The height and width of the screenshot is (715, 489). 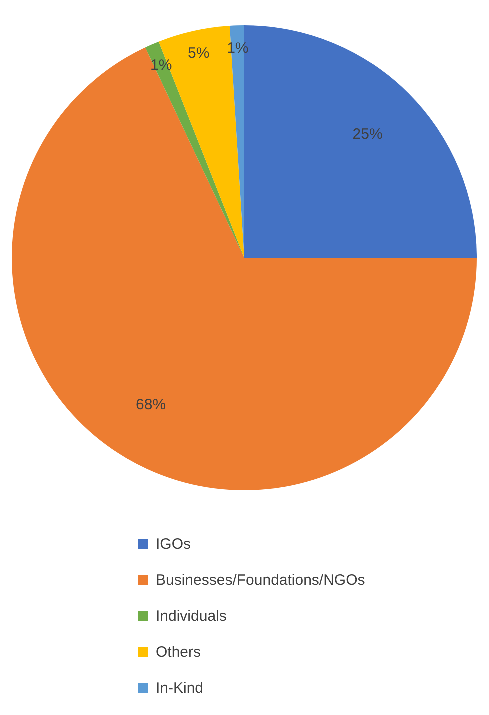 What do you see at coordinates (367, 134) in the screenshot?
I see `data-label: 25%` at bounding box center [367, 134].